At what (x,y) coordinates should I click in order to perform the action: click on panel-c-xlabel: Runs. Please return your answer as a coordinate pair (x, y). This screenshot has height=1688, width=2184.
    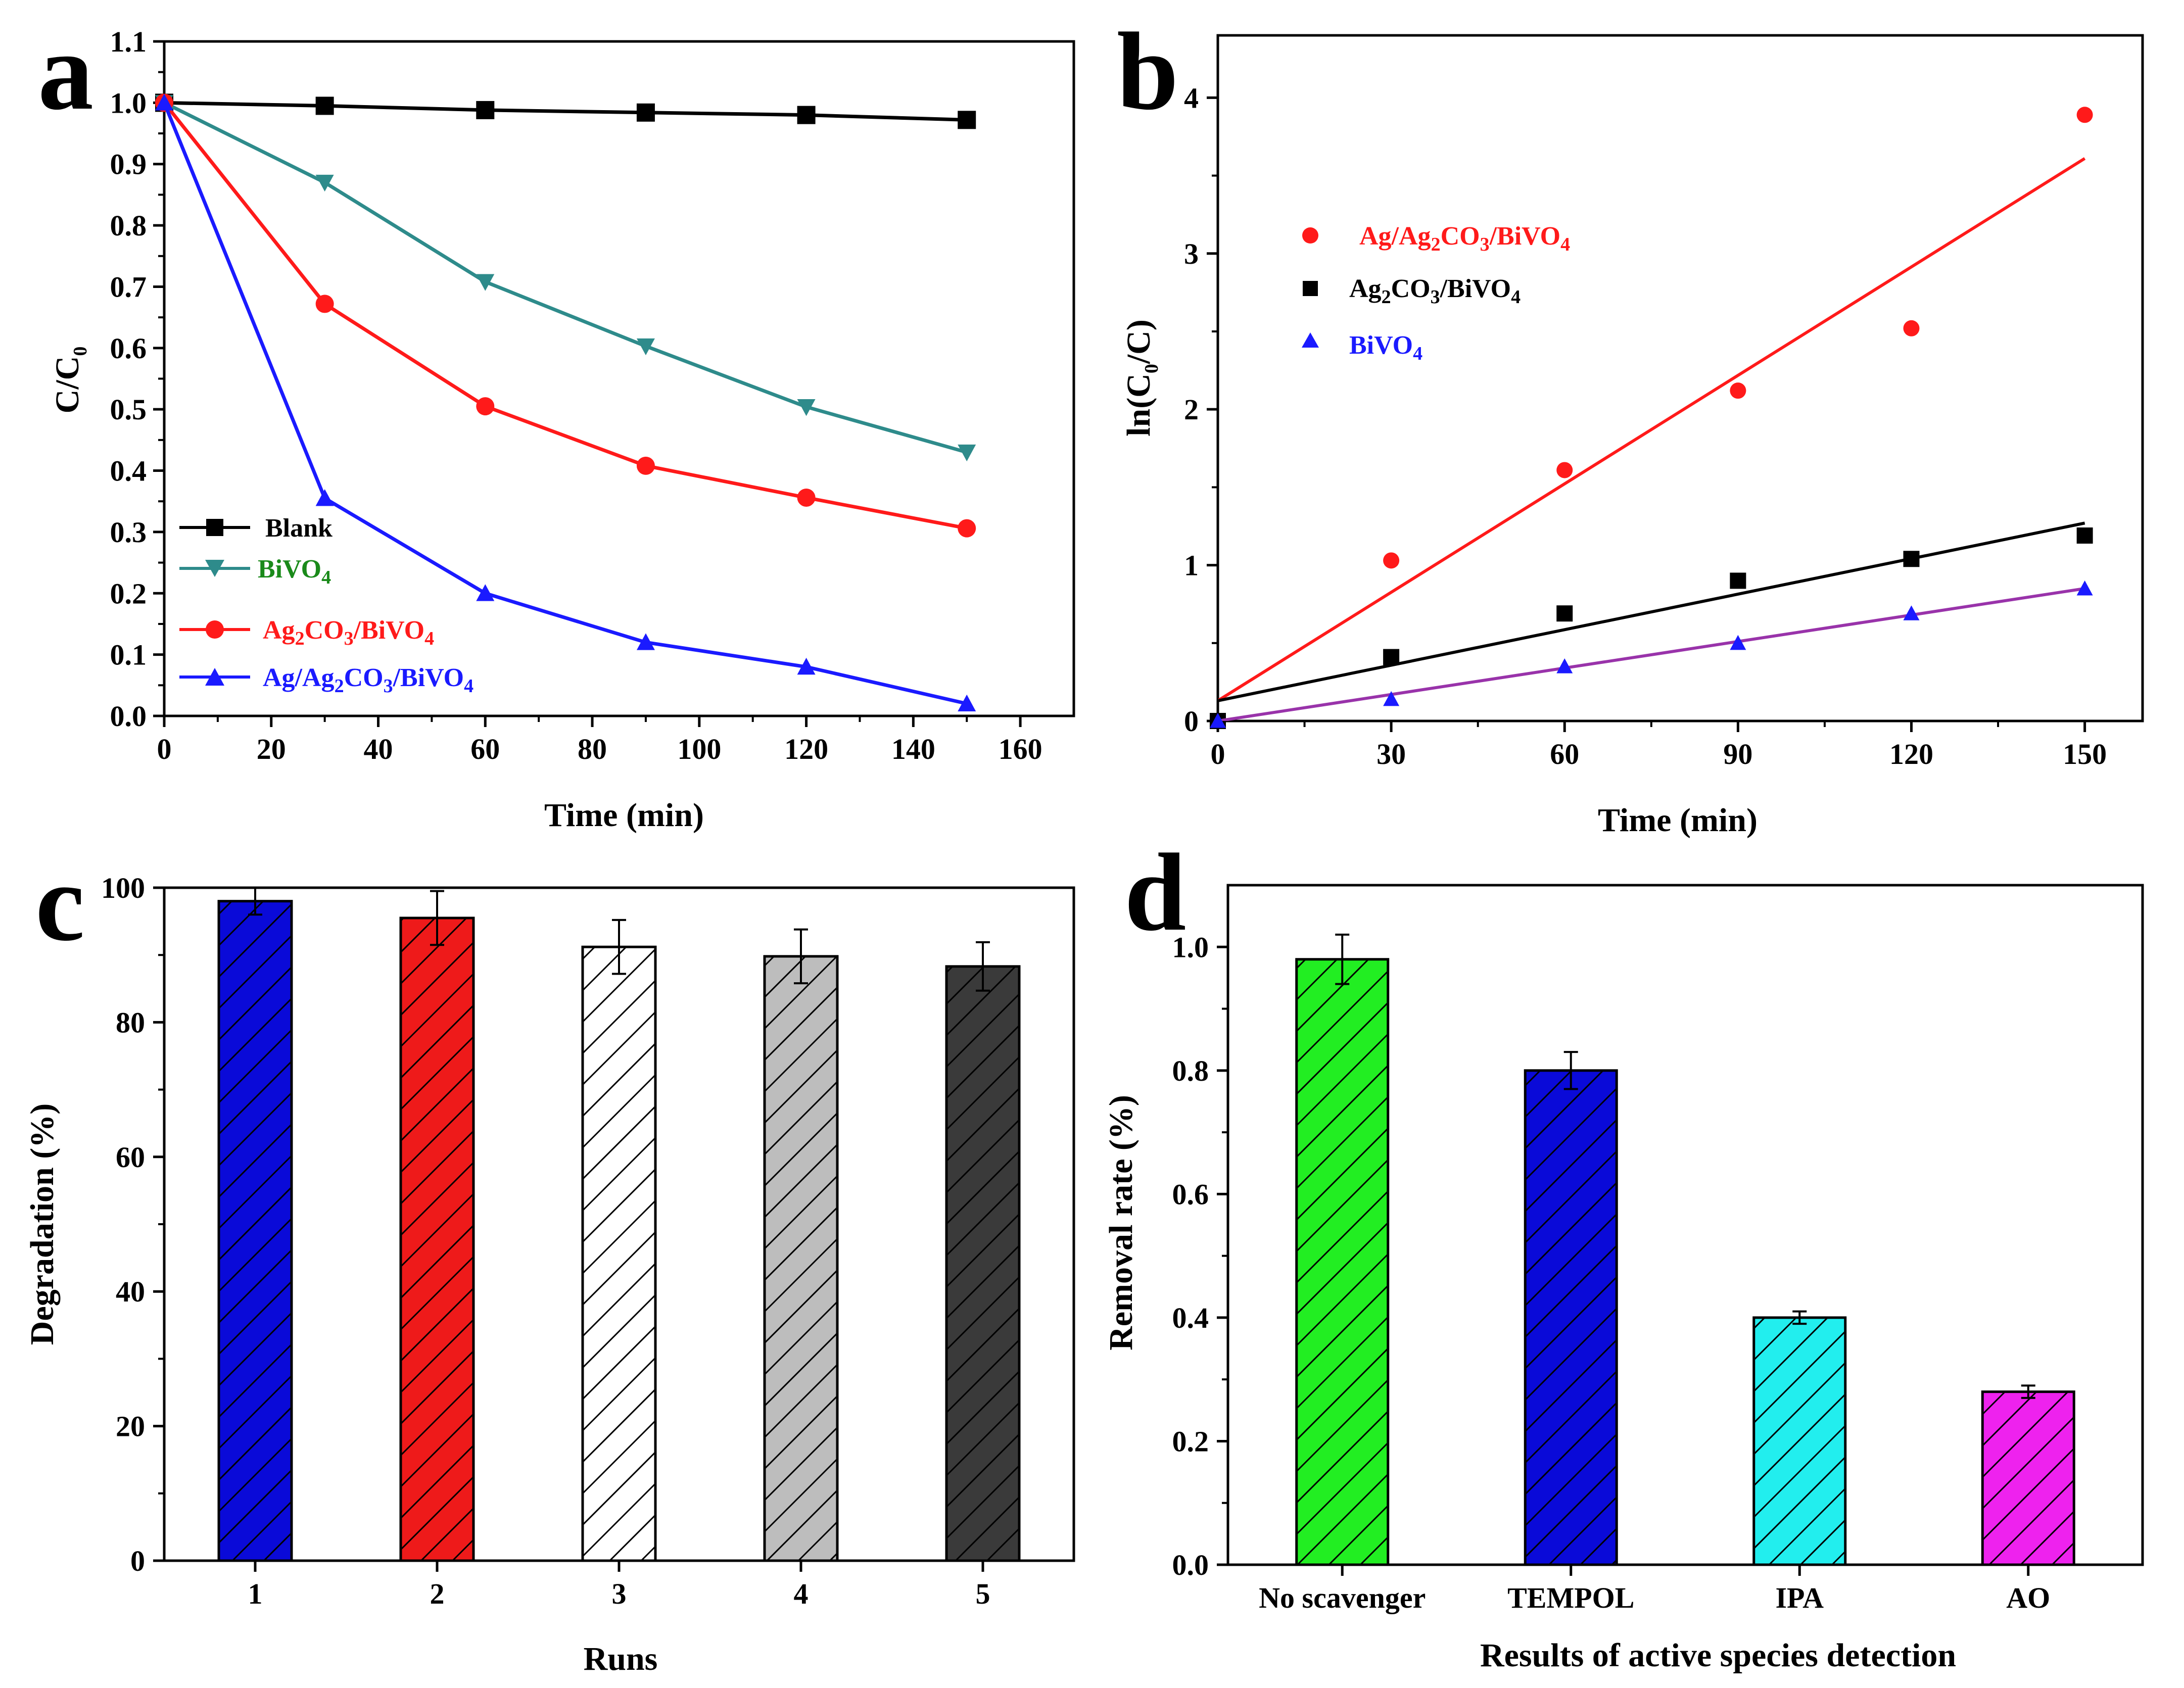
    Looking at the image, I should click on (621, 1659).